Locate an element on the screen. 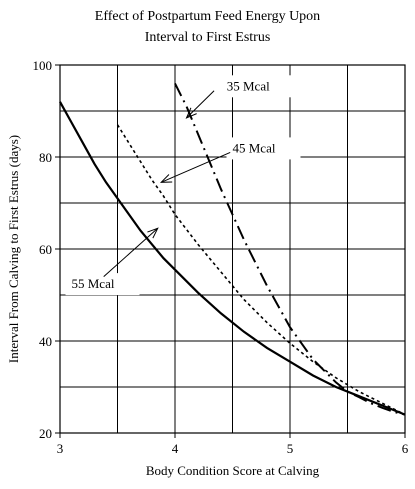 Image resolution: width=415 pixels, height=489 pixels. y-tick-label: 100 is located at coordinates (43, 65).